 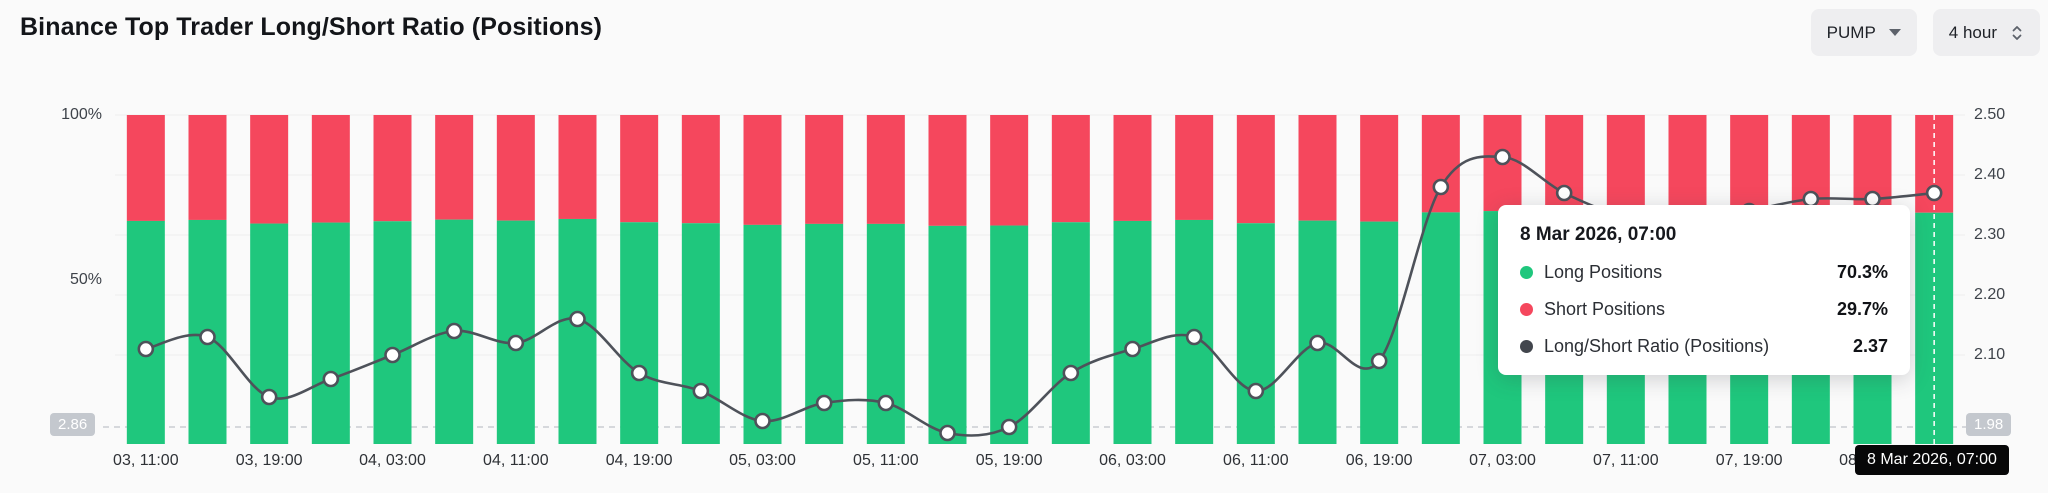 What do you see at coordinates (1894, 32) in the screenshot?
I see `chevron-down-icon` at bounding box center [1894, 32].